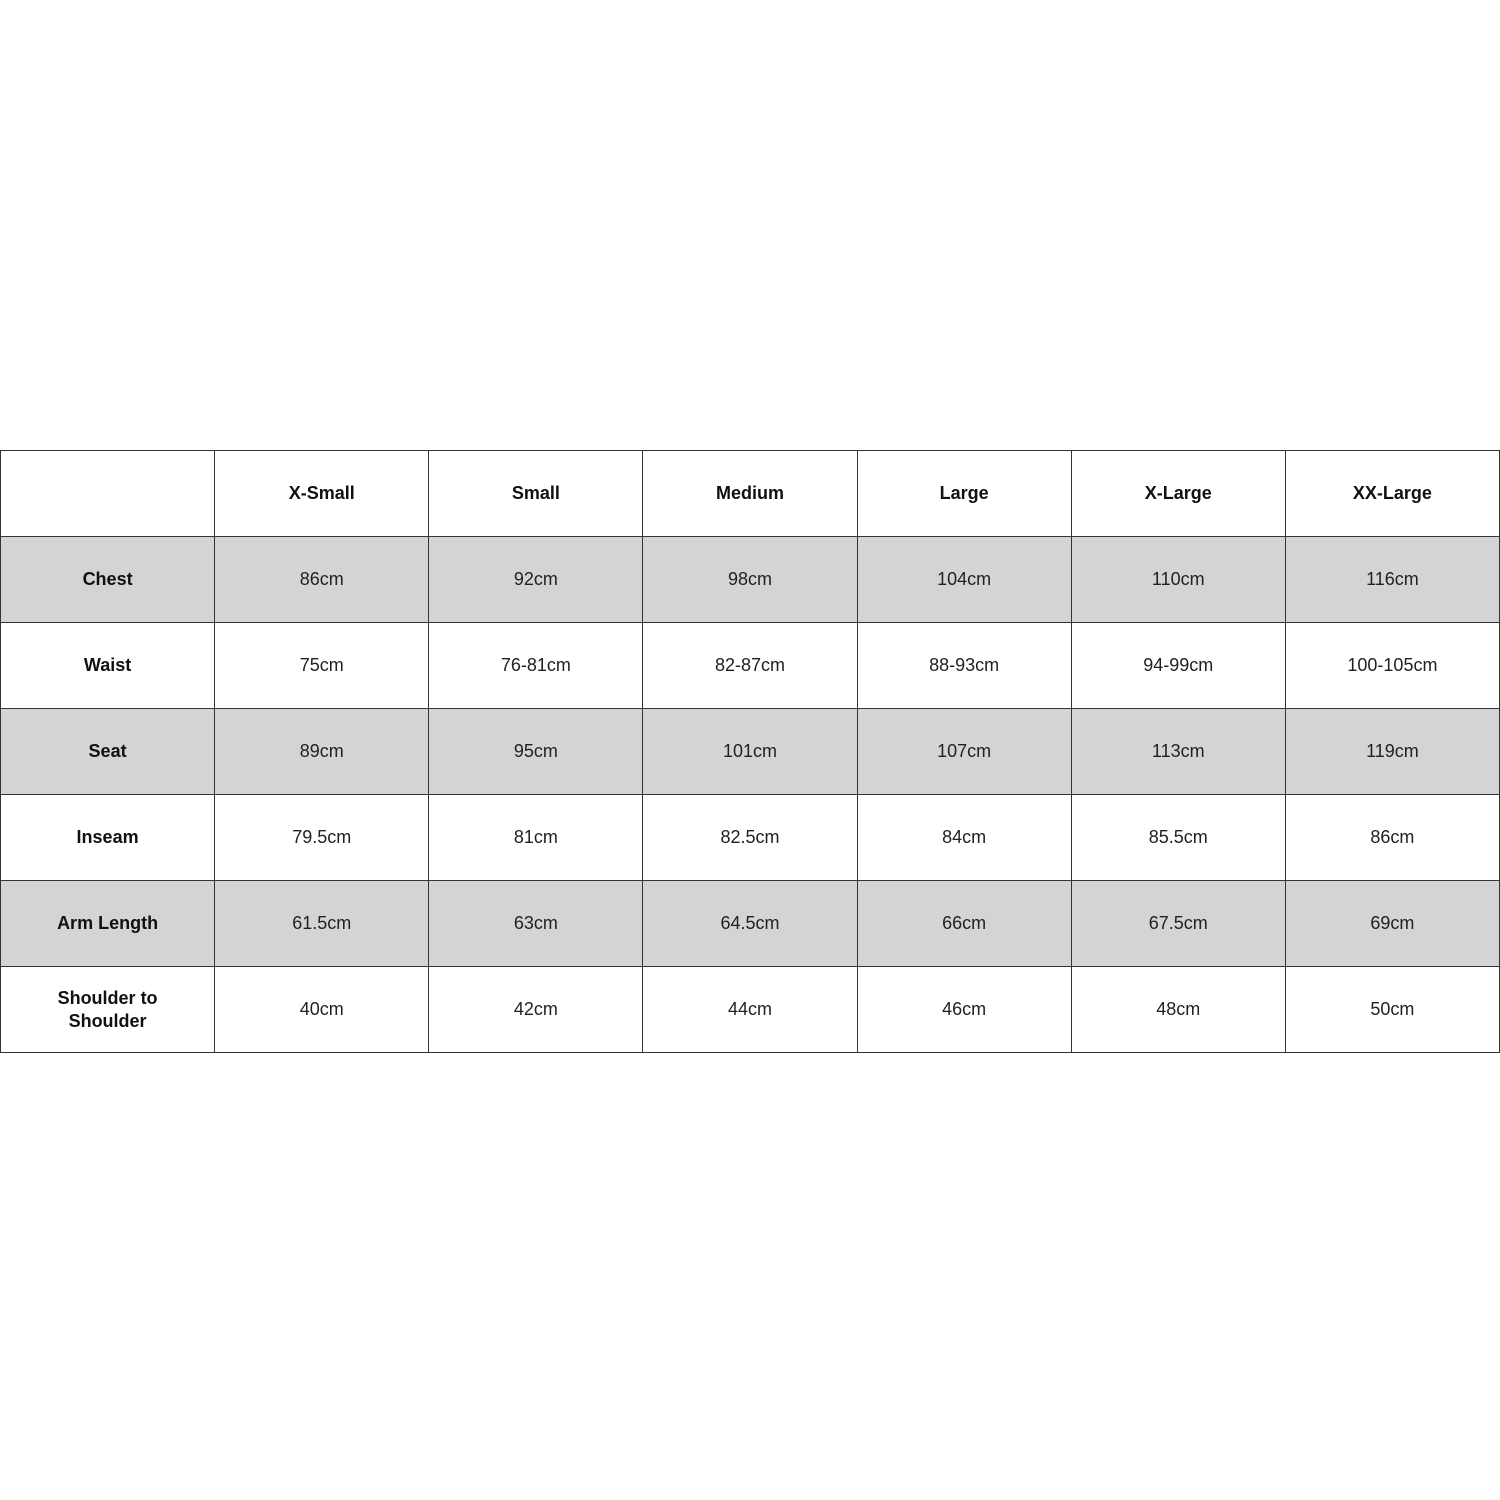 The image size is (1500, 1500). What do you see at coordinates (322, 493) in the screenshot?
I see `column-header: X-Small` at bounding box center [322, 493].